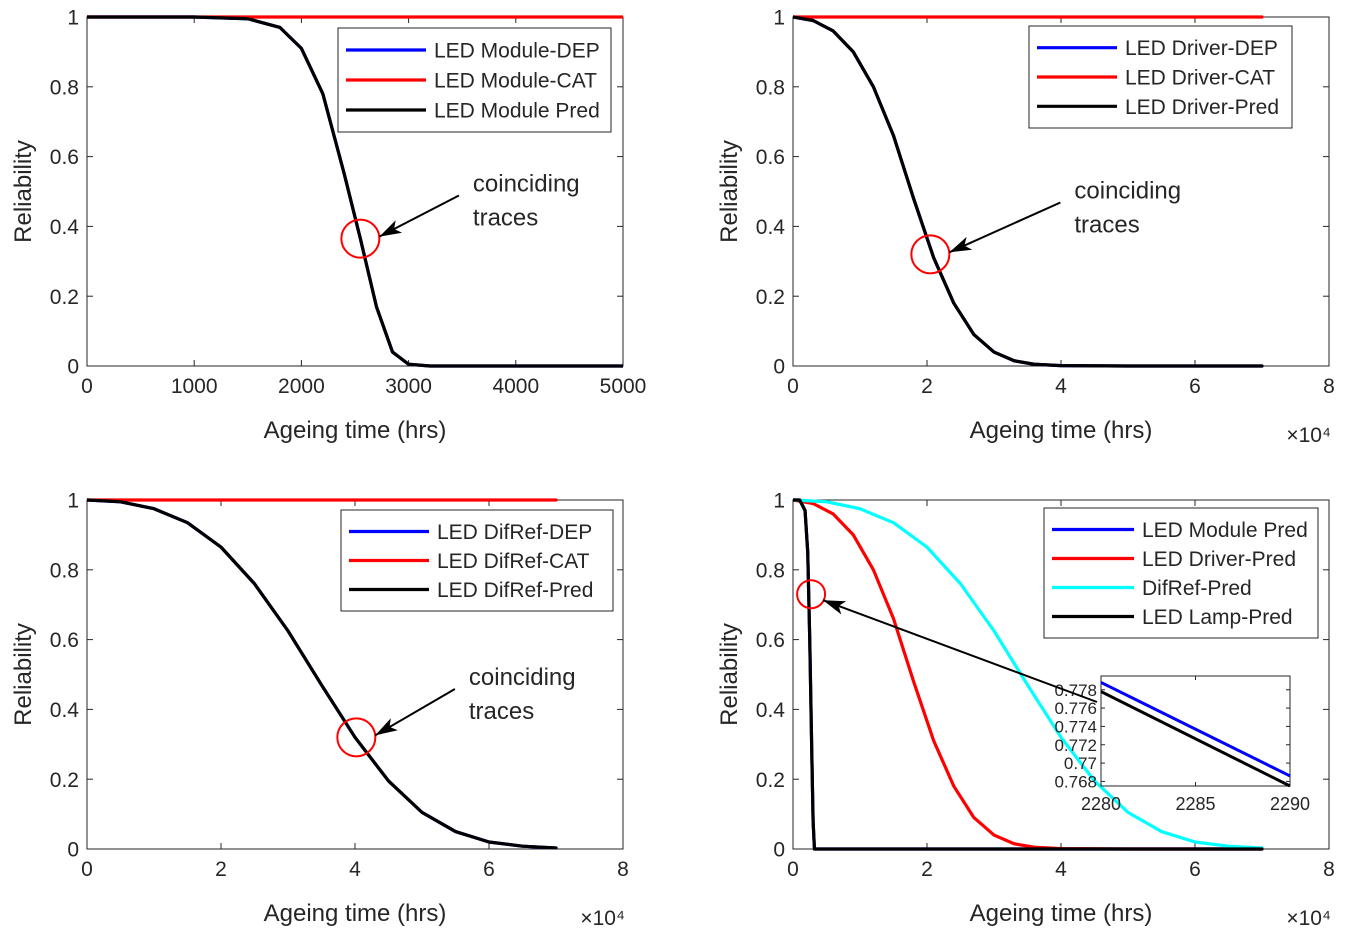  What do you see at coordinates (515, 81) in the screenshot?
I see `legend-label: LED Module-CAT` at bounding box center [515, 81].